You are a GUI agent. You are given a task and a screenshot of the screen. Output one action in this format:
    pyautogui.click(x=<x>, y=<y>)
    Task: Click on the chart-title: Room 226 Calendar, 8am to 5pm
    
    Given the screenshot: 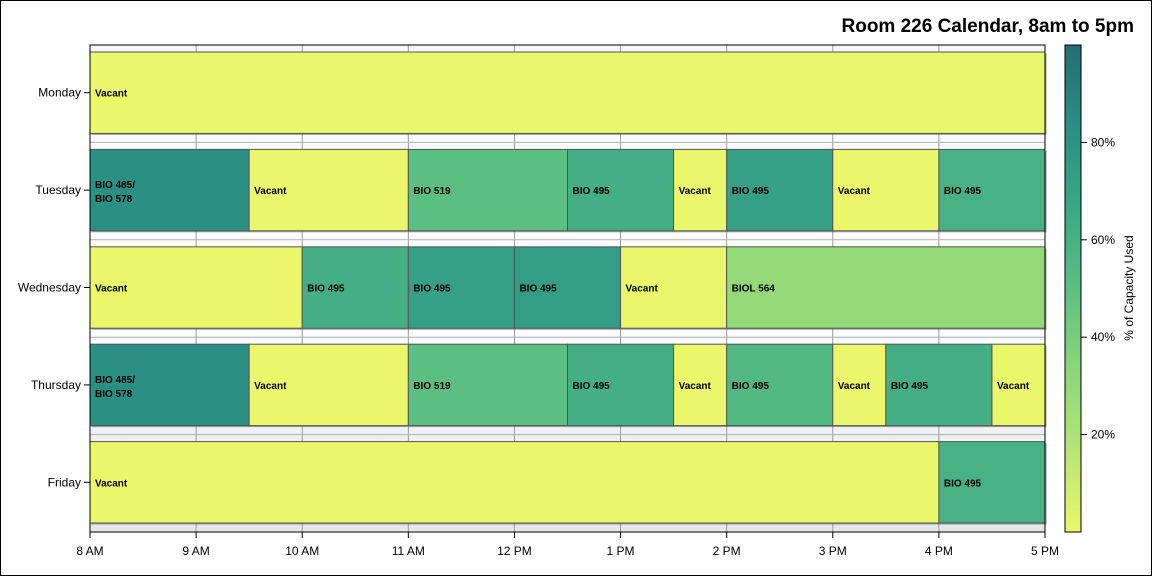 What is the action you would take?
    pyautogui.click(x=988, y=26)
    